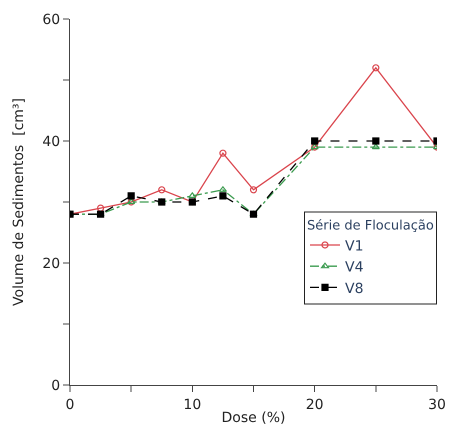 The width and height of the screenshot is (458, 435). What do you see at coordinates (55, 386) in the screenshot?
I see `y-tick-label: 0` at bounding box center [55, 386].